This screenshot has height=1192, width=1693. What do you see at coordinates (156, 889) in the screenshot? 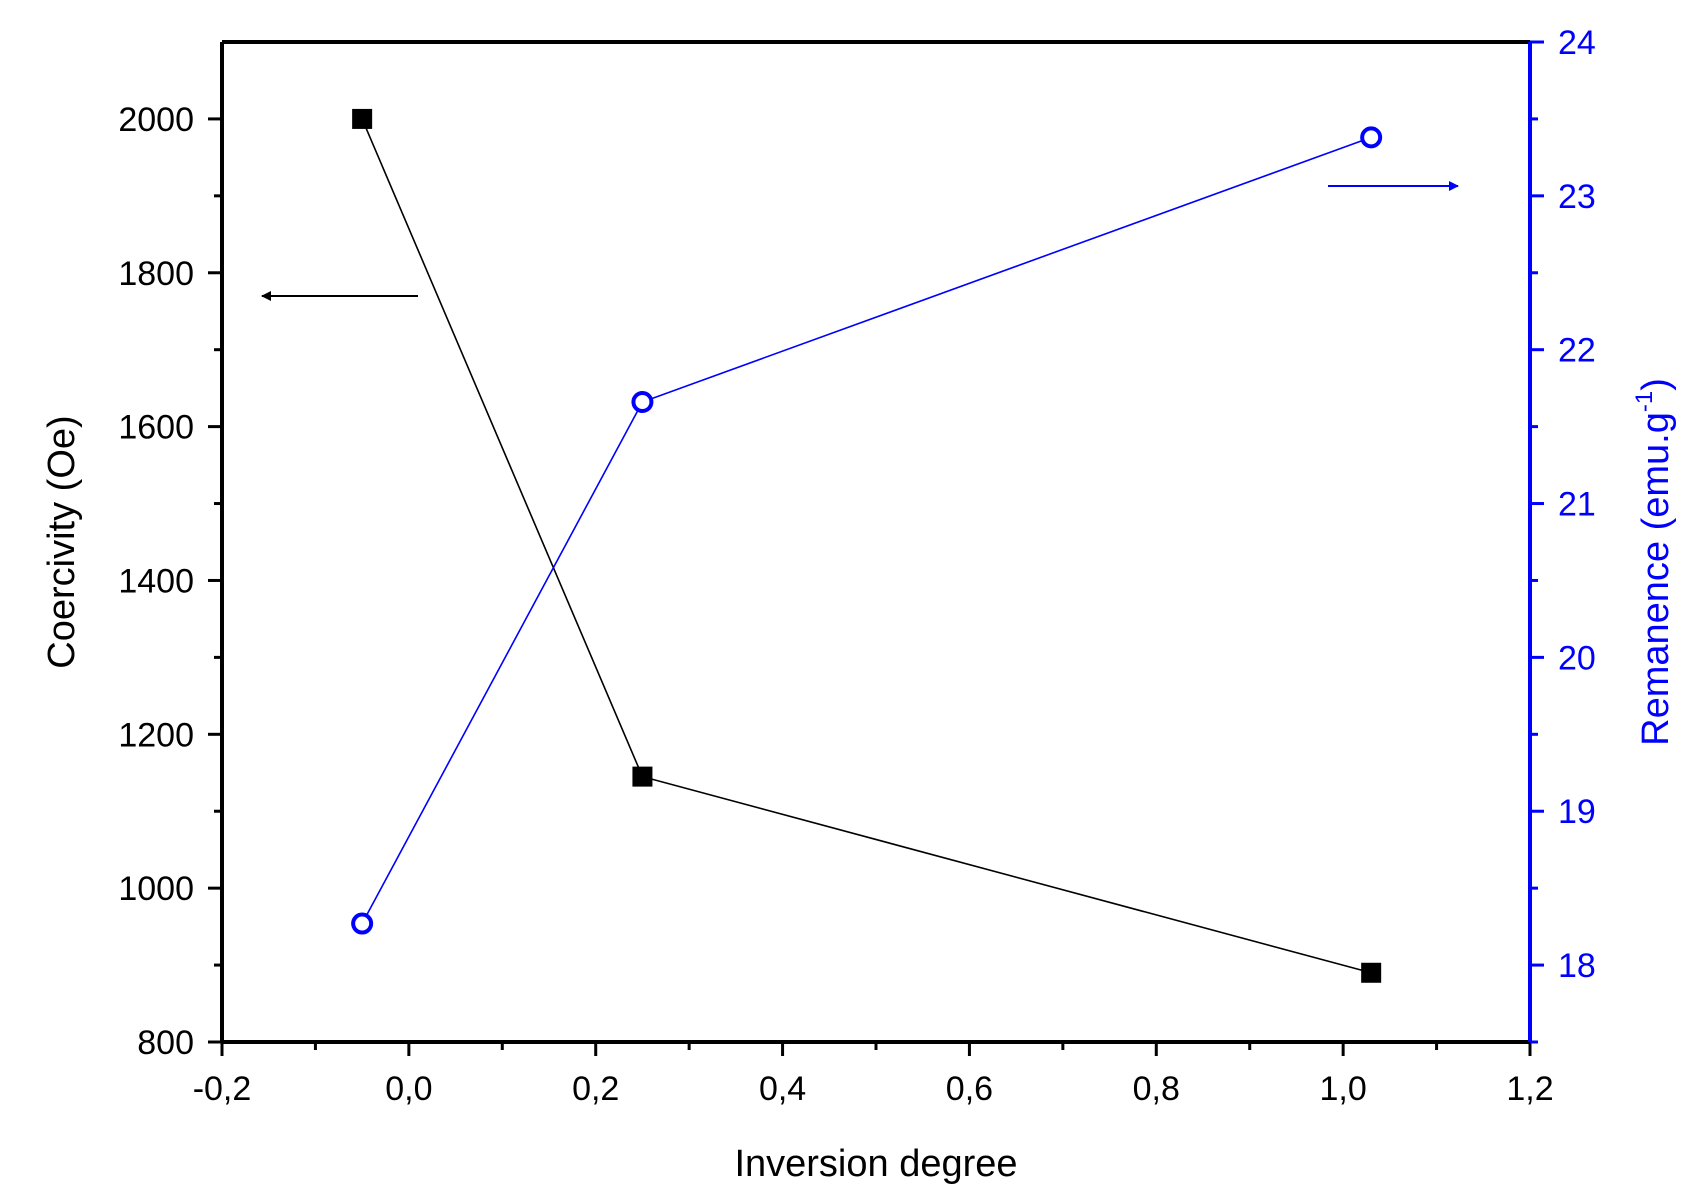
I see `left-y-tick-label: 1000` at bounding box center [156, 889].